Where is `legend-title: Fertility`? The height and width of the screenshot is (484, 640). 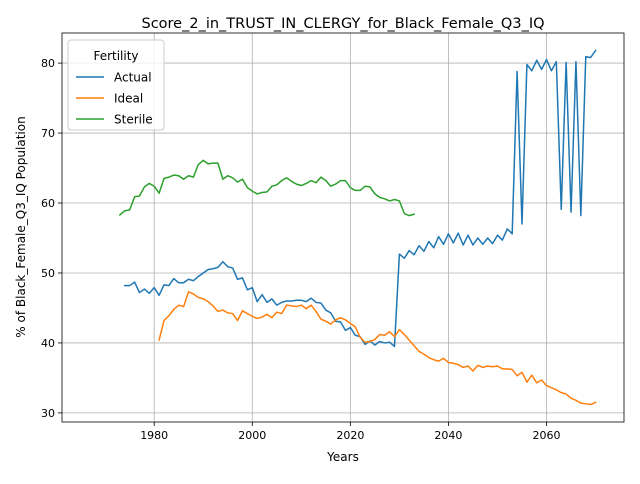 legend-title: Fertility is located at coordinates (115, 56).